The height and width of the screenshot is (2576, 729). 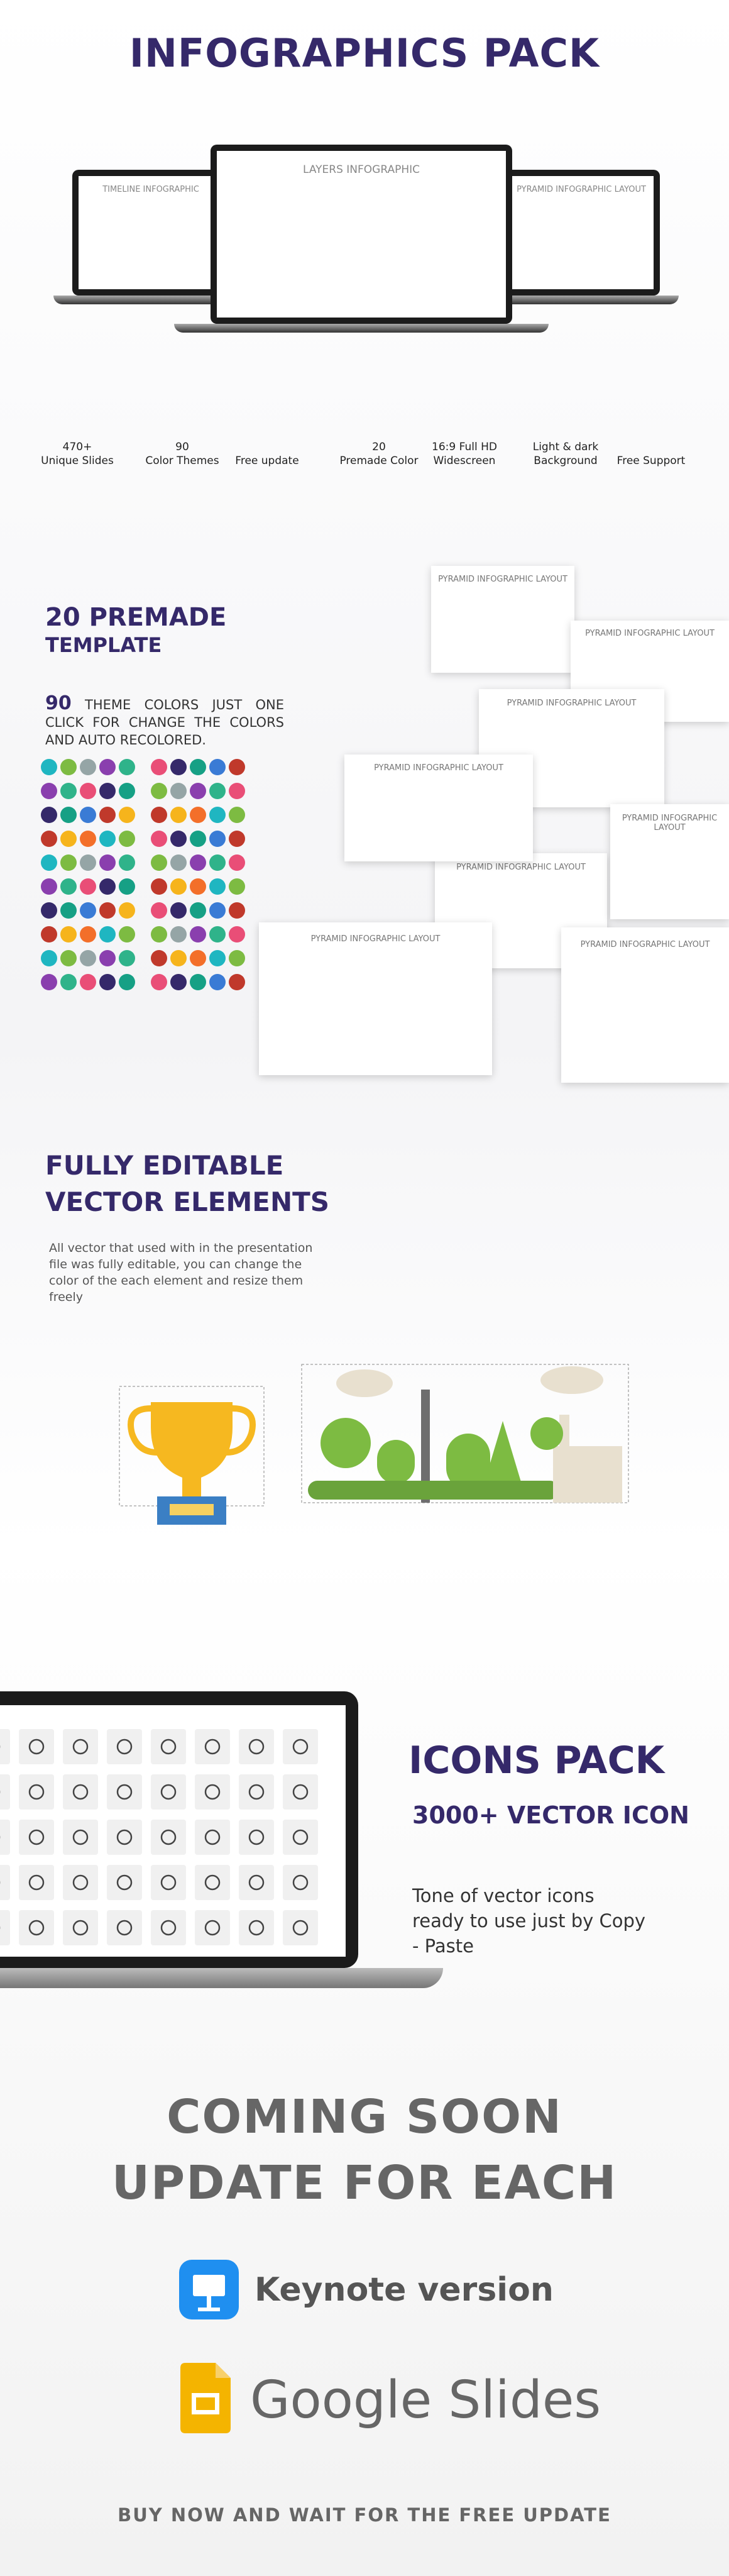 What do you see at coordinates (364, 2117) in the screenshot?
I see `line: COMING SOON` at bounding box center [364, 2117].